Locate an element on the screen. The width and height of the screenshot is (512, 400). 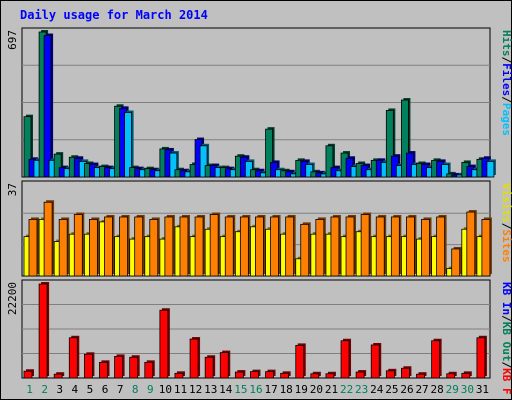
legend-entry: Sites is located at coordinates (506, 245).